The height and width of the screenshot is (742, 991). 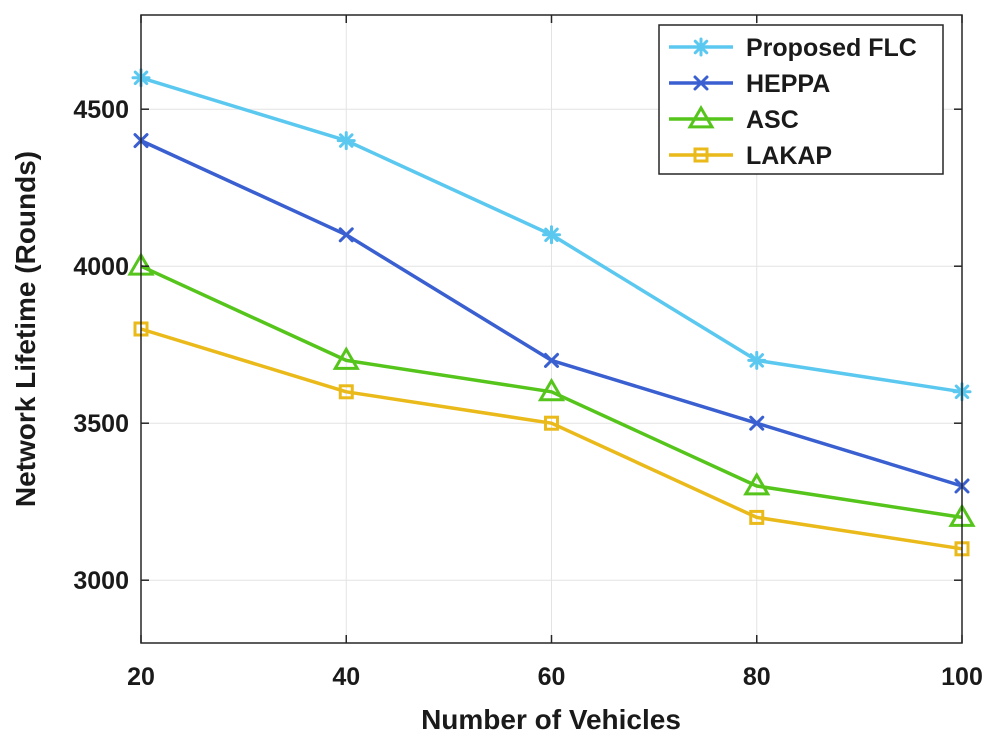 What do you see at coordinates (734, 119) in the screenshot?
I see `legend-item: ASC` at bounding box center [734, 119].